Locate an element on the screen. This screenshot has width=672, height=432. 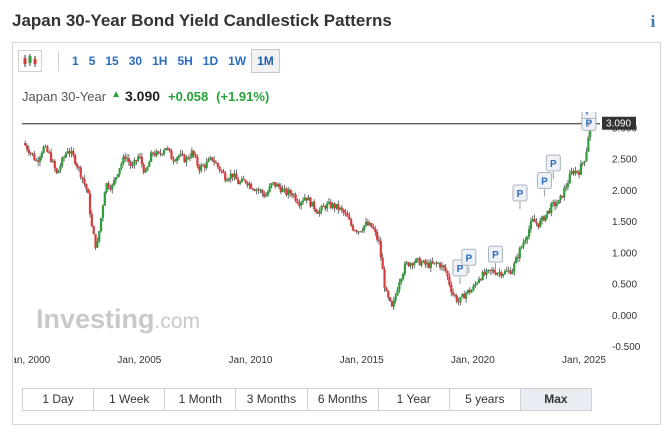
last-price-label: 3.090 is located at coordinates (618, 124).